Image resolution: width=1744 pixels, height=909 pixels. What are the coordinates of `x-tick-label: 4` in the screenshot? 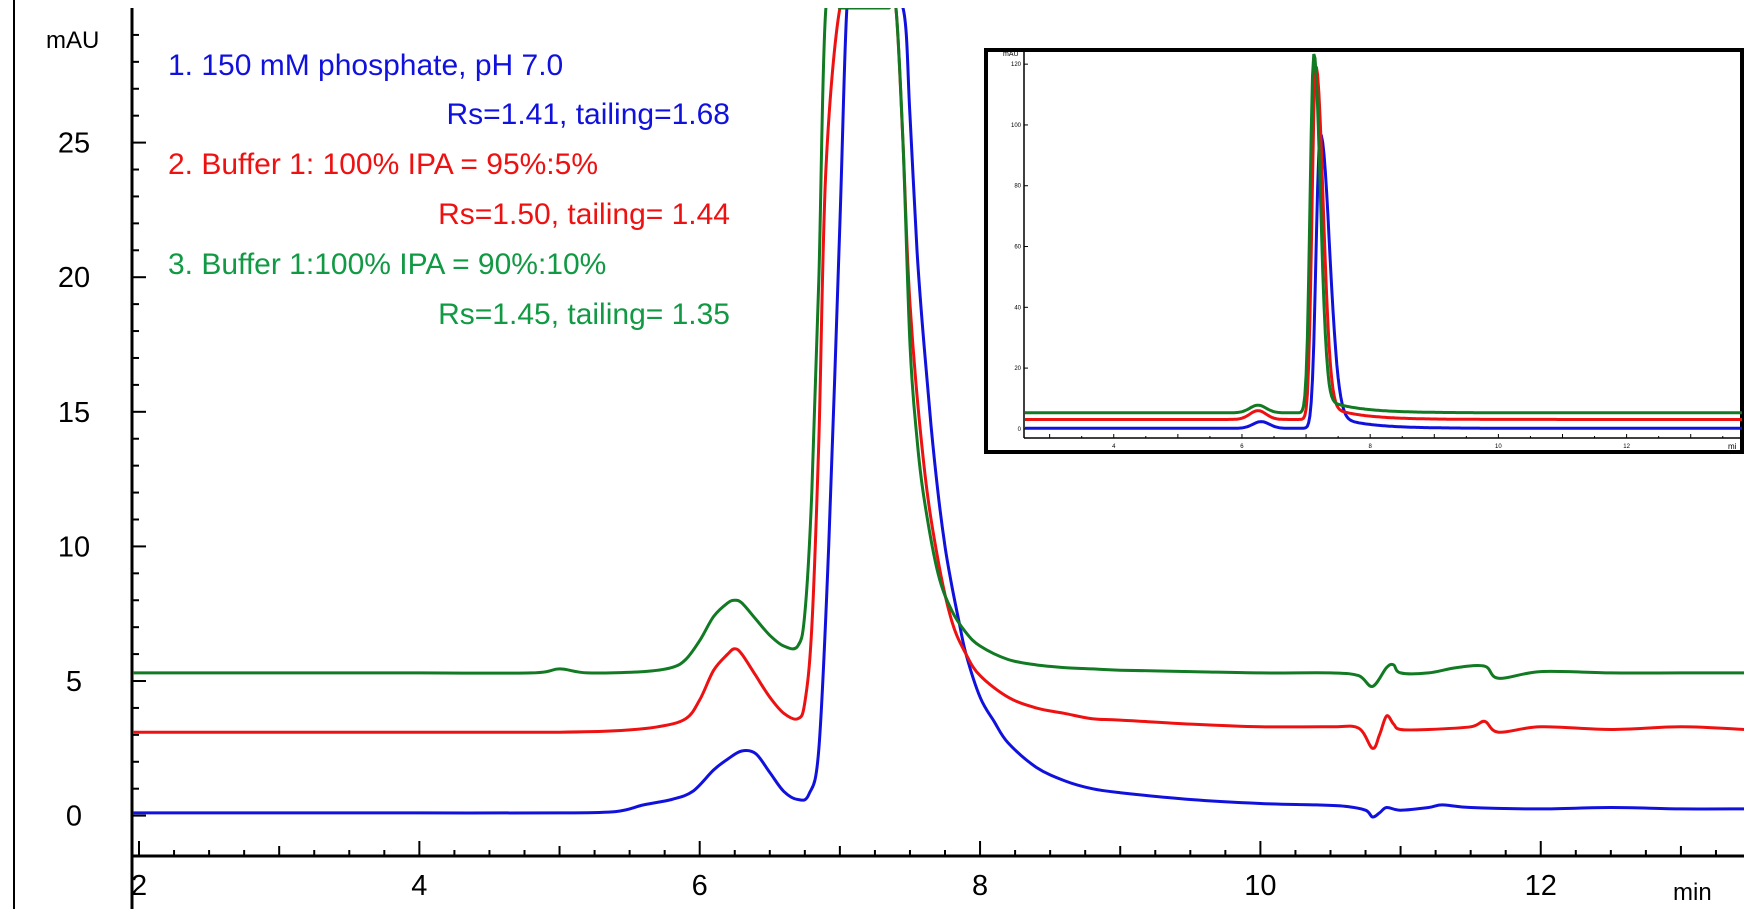 It's located at (419, 886).